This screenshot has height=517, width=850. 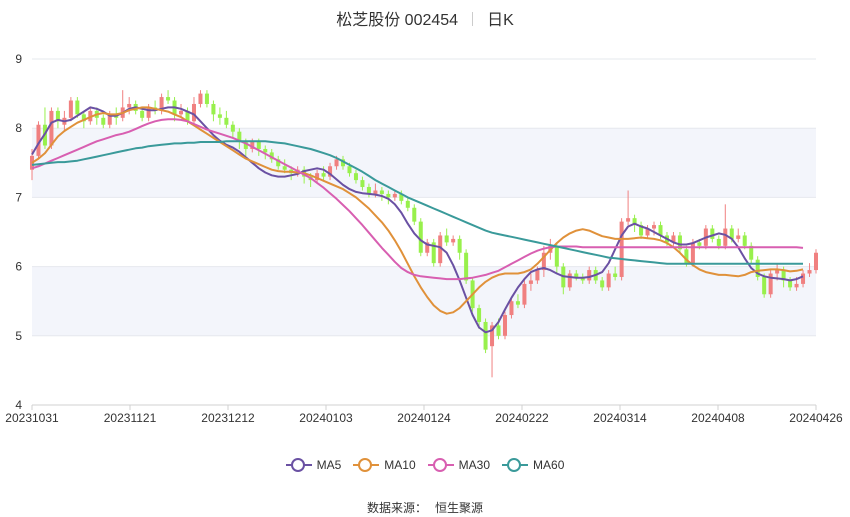 I want to click on legend-item-ma10: MA10, so click(x=384, y=465).